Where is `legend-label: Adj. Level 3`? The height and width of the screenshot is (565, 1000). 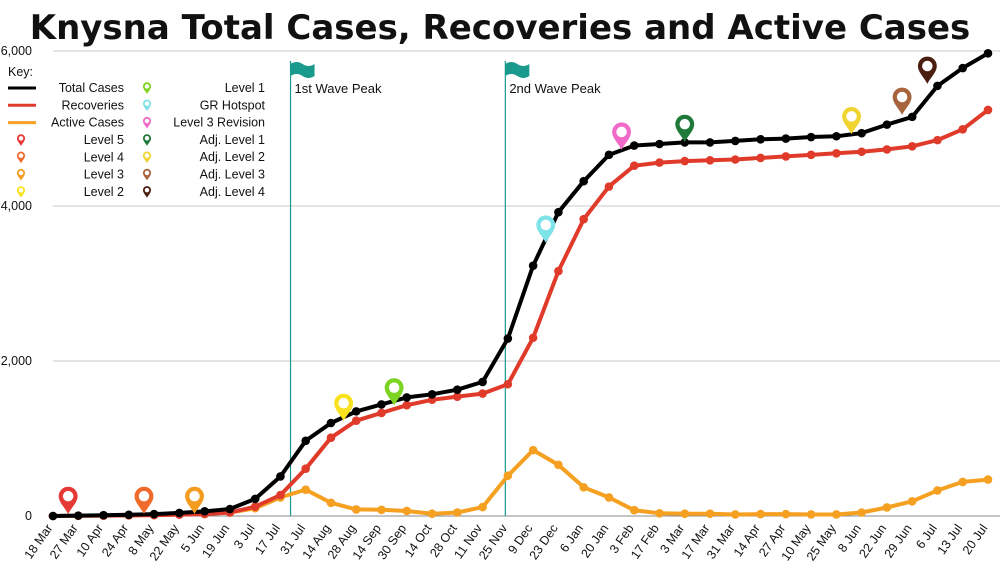
legend-label: Adj. Level 3 is located at coordinates (232, 175).